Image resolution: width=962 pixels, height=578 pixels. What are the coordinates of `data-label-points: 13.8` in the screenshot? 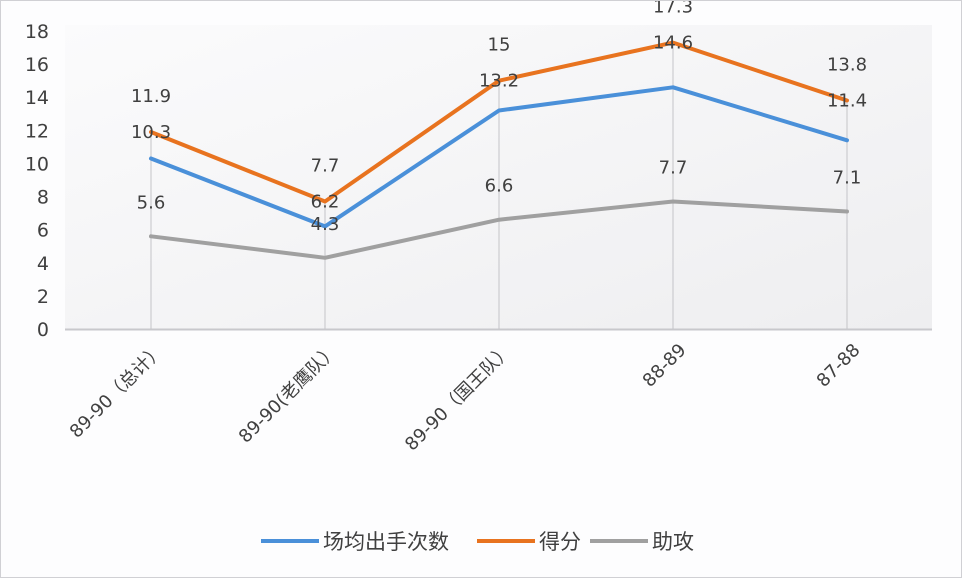 It's located at (847, 65).